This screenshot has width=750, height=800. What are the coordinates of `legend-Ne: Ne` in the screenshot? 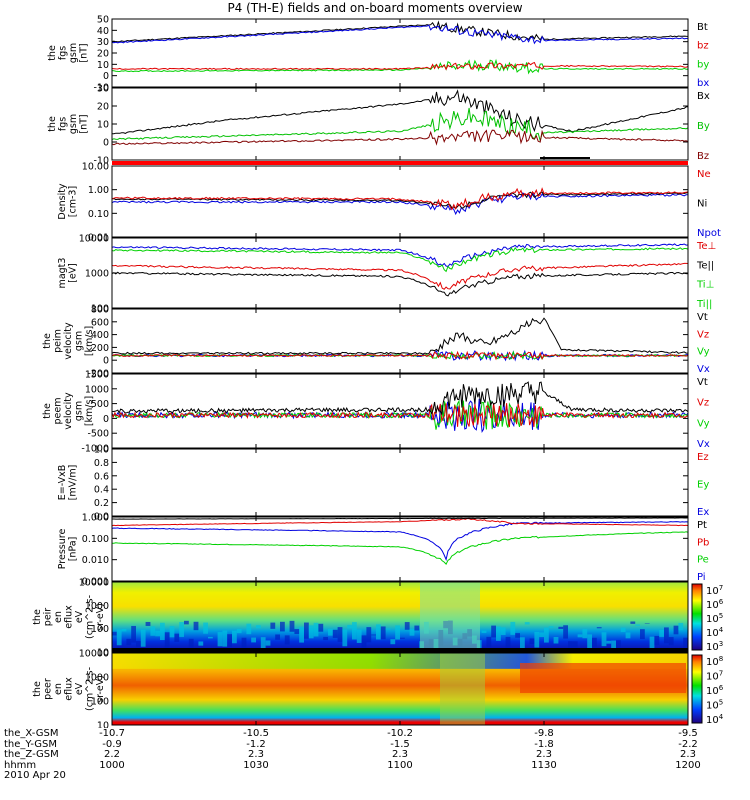 It's located at (704, 174).